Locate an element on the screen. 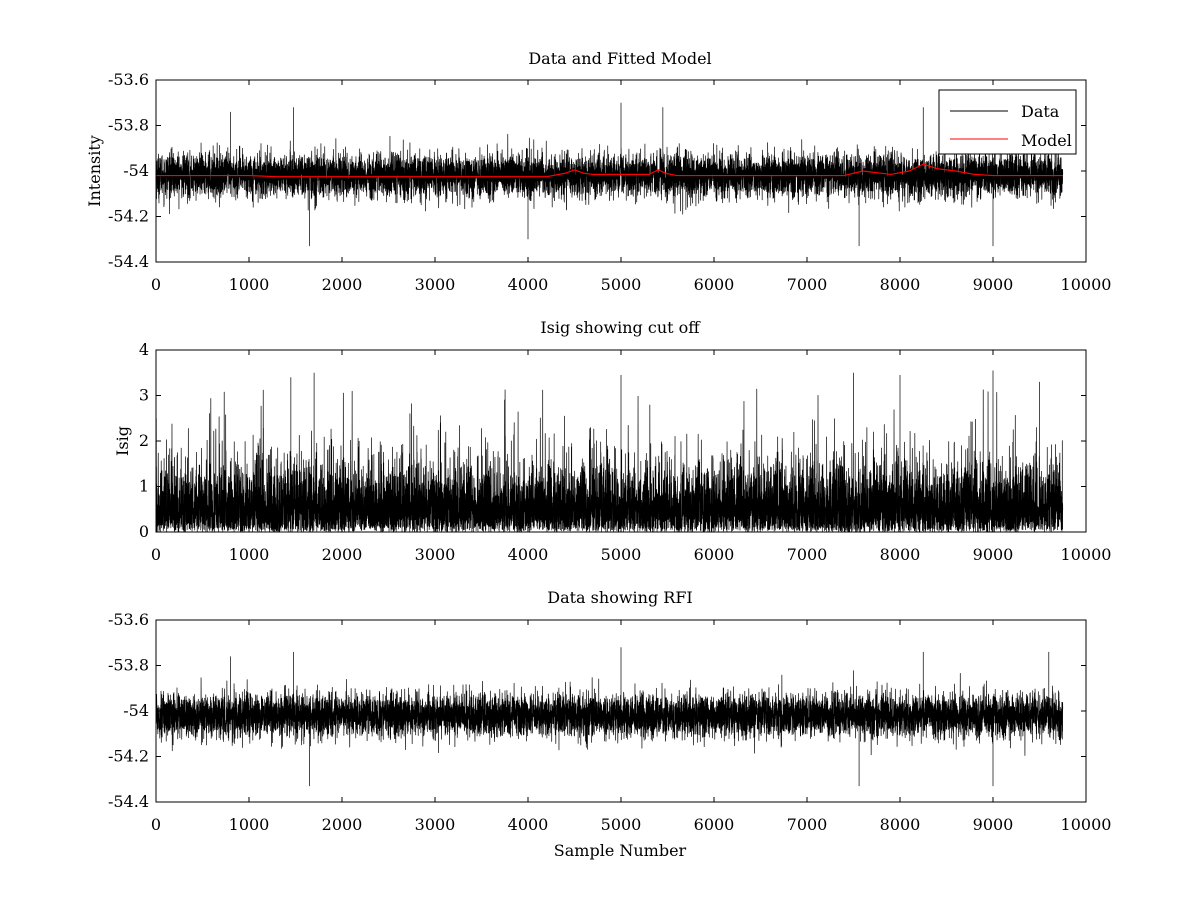 The height and width of the screenshot is (900, 1200). series-data is located at coordinates (610, 717).